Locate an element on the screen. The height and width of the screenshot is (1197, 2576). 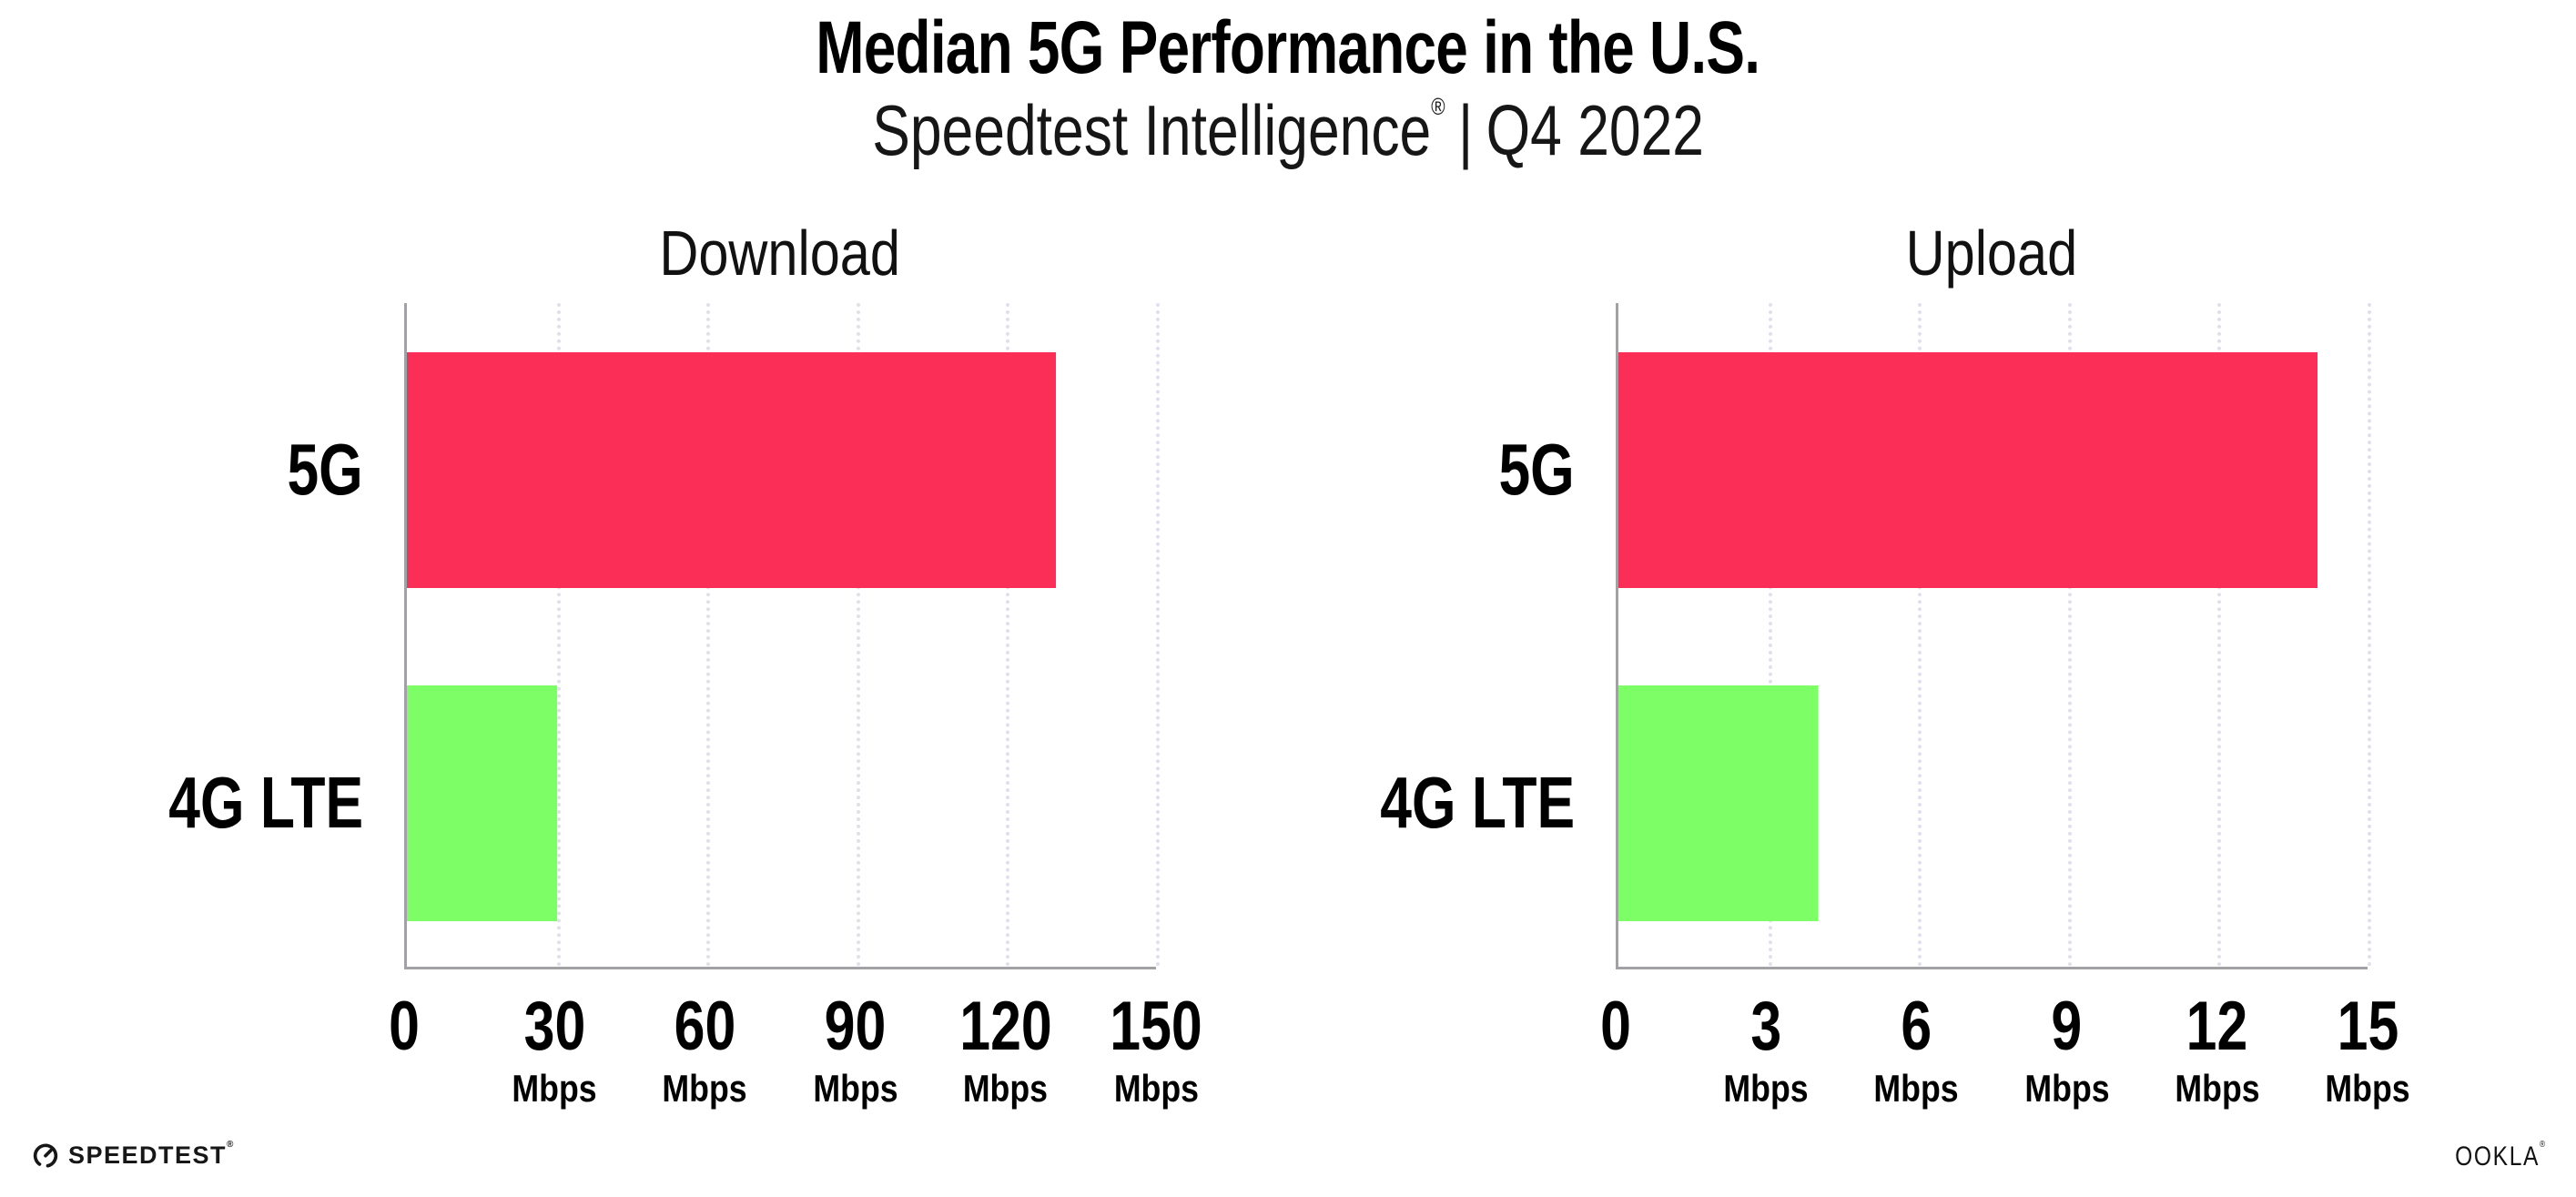
x-tick-download-120: 120 Mbps is located at coordinates (1005, 1049).